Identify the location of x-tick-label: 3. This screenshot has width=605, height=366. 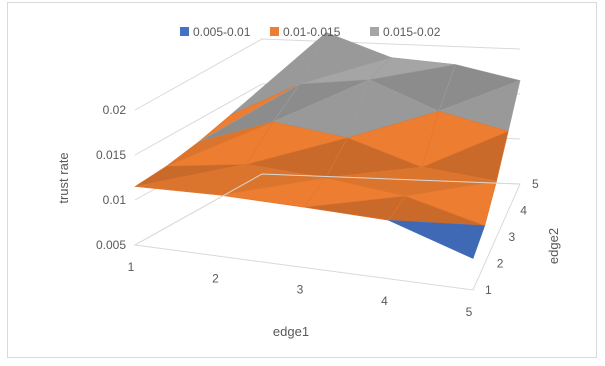
(300, 290).